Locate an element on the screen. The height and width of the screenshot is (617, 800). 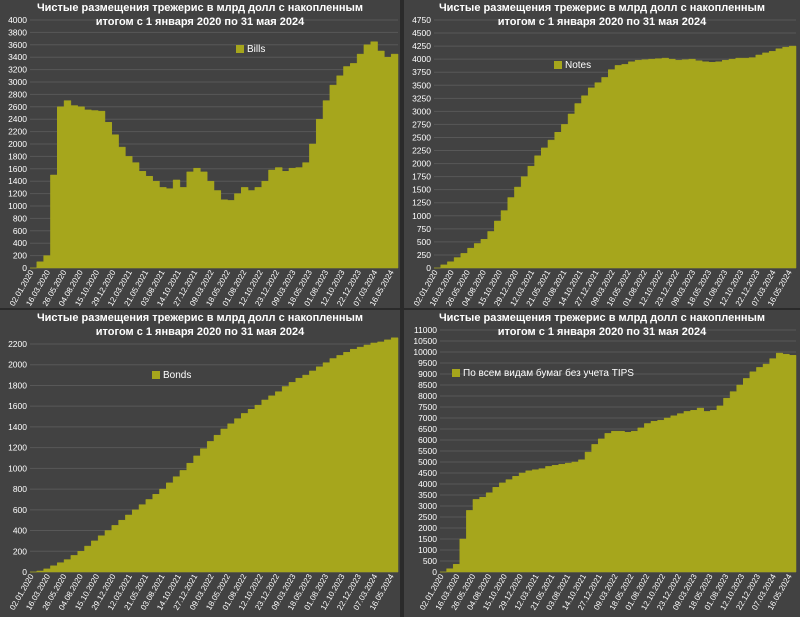
y-tick-label: 250 is located at coordinates (424, 255).